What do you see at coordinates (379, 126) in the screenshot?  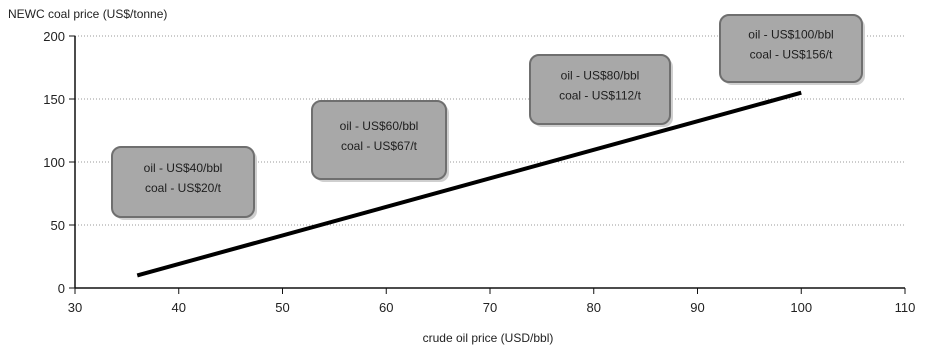 I see `annotation-text: oil - US$60/bbl` at bounding box center [379, 126].